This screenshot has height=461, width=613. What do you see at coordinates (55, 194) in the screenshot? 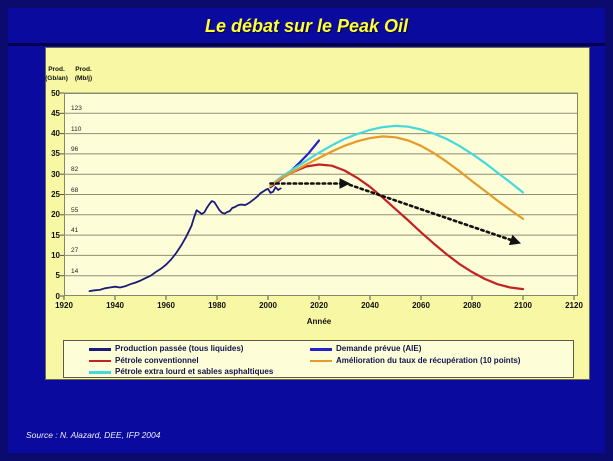
I see `y-axis-label-left: 25` at bounding box center [55, 194].